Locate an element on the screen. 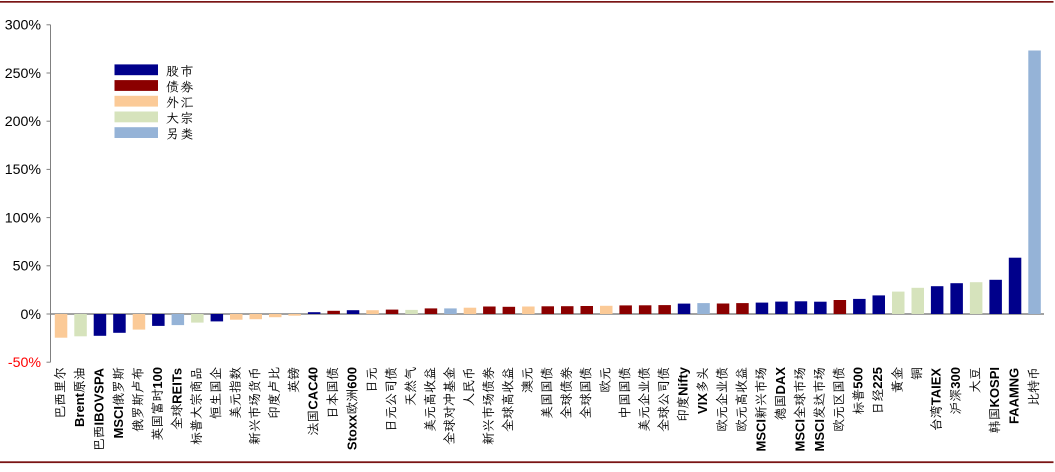 The image size is (1055, 472). svg-text: 100% is located at coordinates (23, 218).